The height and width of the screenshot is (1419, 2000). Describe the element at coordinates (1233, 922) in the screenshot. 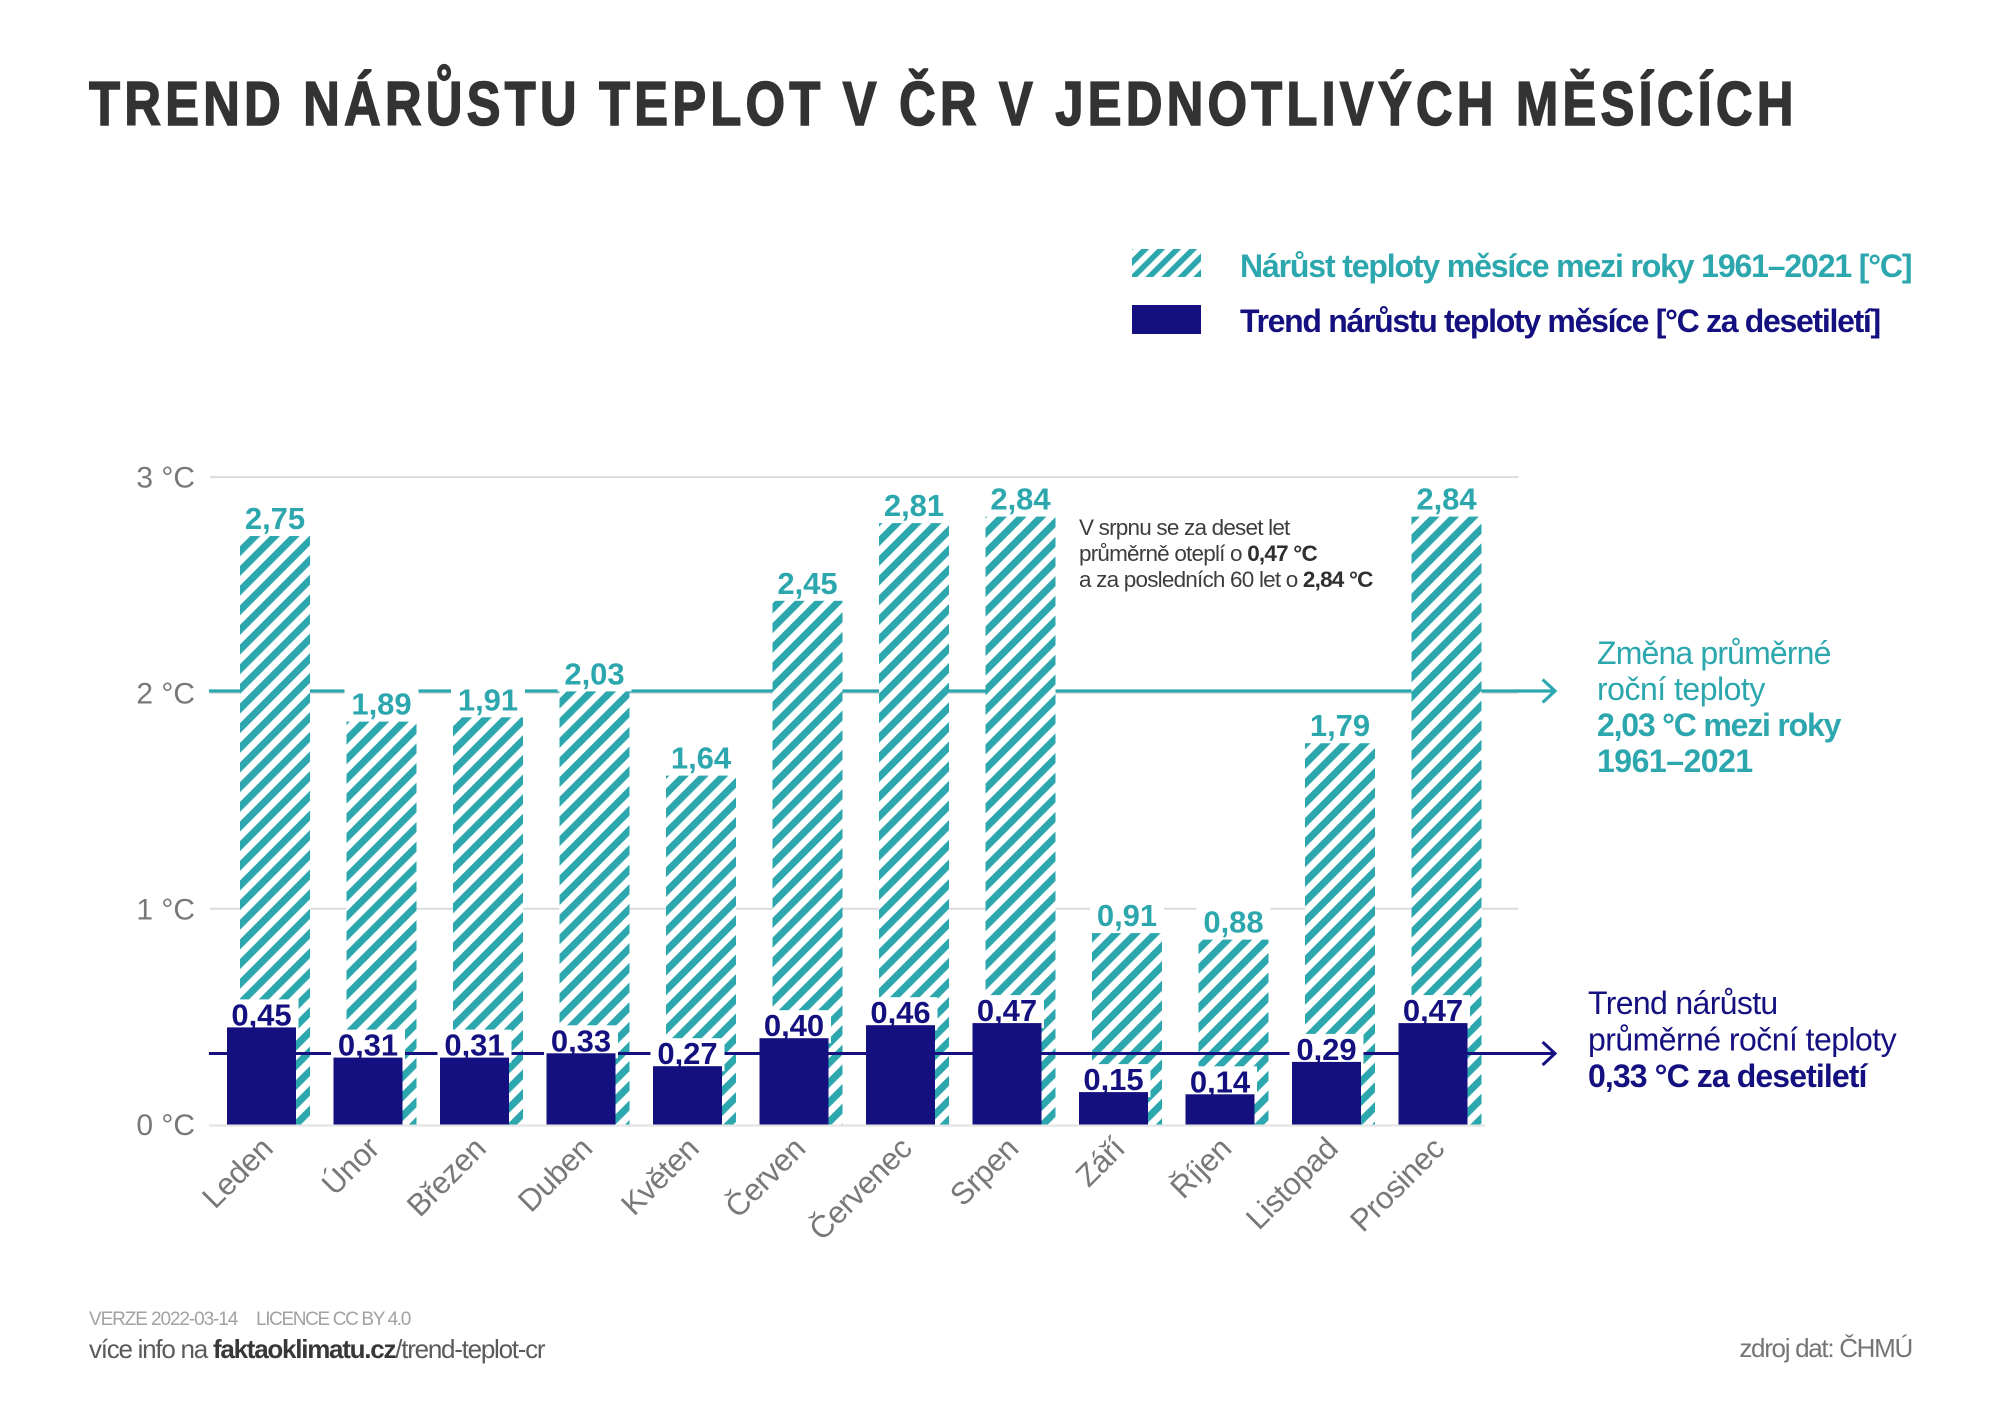

I see `svg-text: 0,88` at that location.